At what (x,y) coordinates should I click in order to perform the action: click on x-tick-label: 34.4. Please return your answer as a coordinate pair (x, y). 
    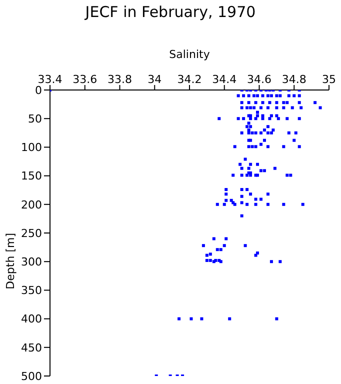
    Looking at the image, I should click on (224, 79).